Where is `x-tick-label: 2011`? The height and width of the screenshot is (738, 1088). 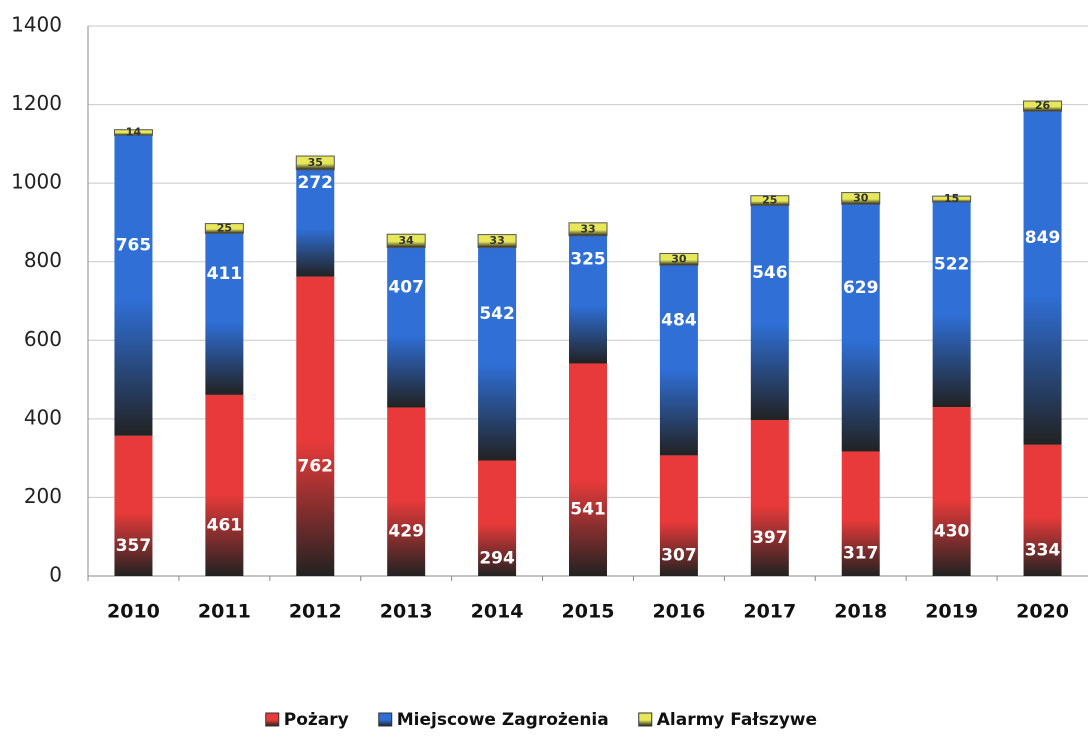
x-tick-label: 2011 is located at coordinates (224, 612).